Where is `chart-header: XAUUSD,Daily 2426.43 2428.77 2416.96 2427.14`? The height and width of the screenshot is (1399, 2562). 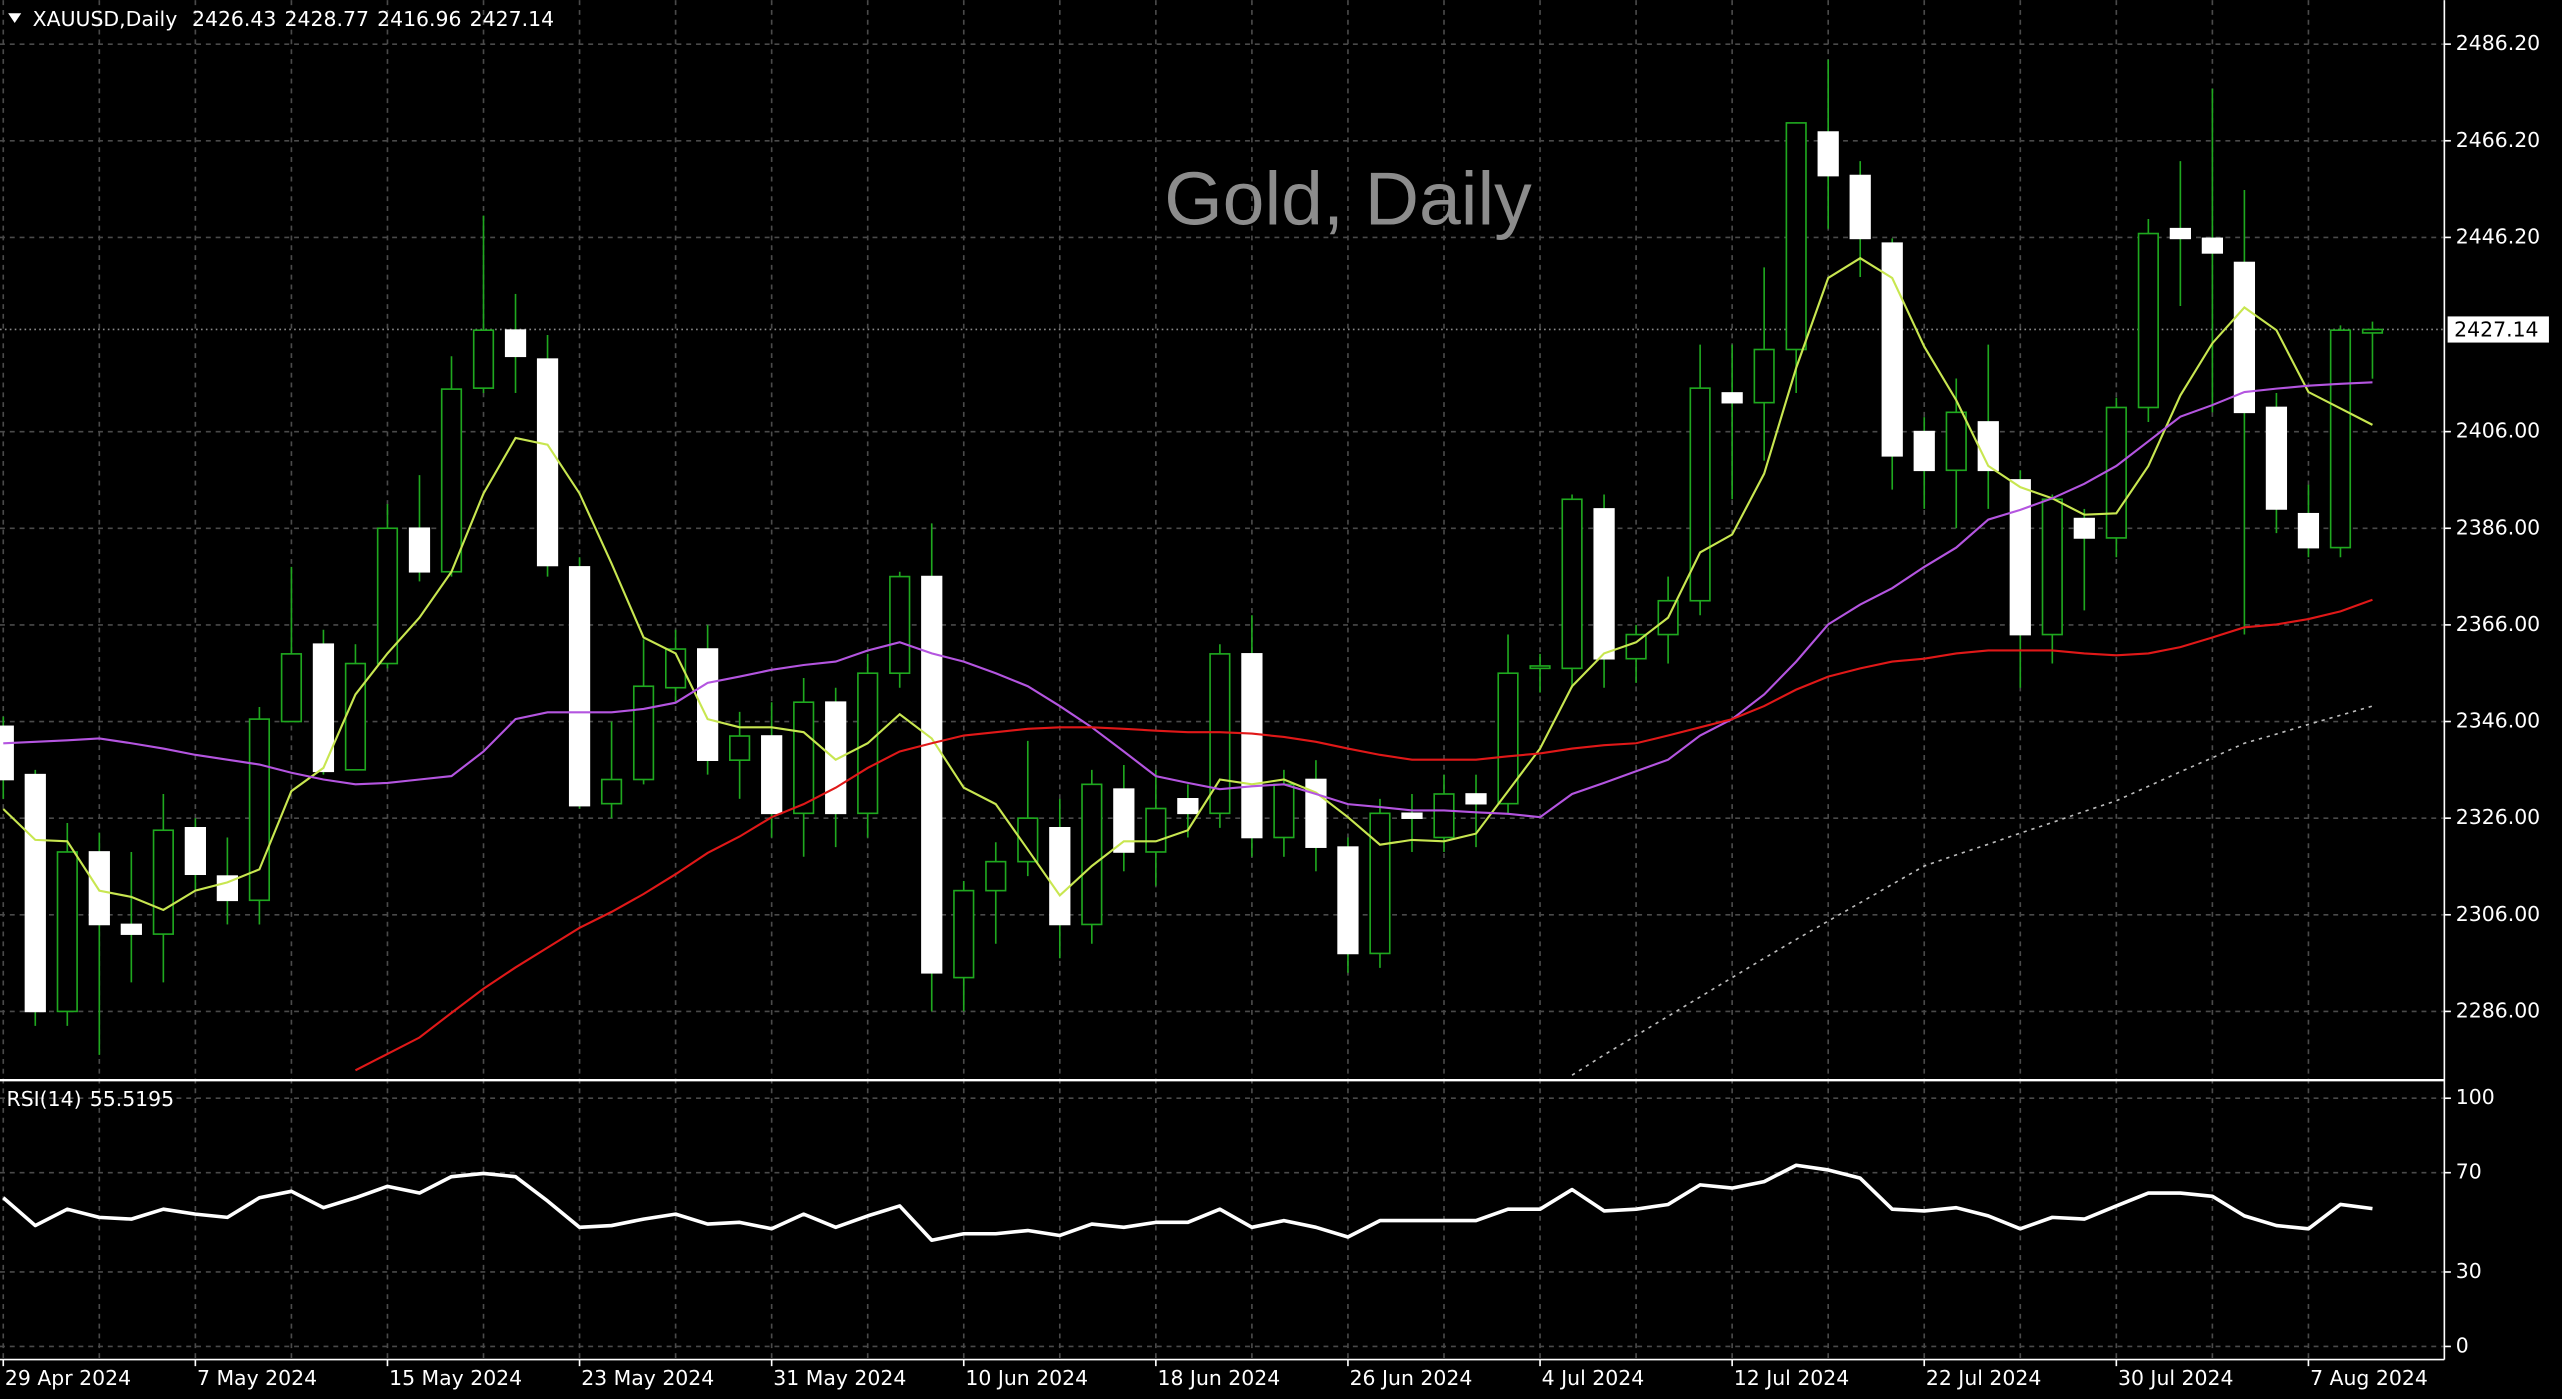 chart-header: XAUUSD,Daily 2426.43 2428.77 2416.96 2427.14 is located at coordinates (293, 19).